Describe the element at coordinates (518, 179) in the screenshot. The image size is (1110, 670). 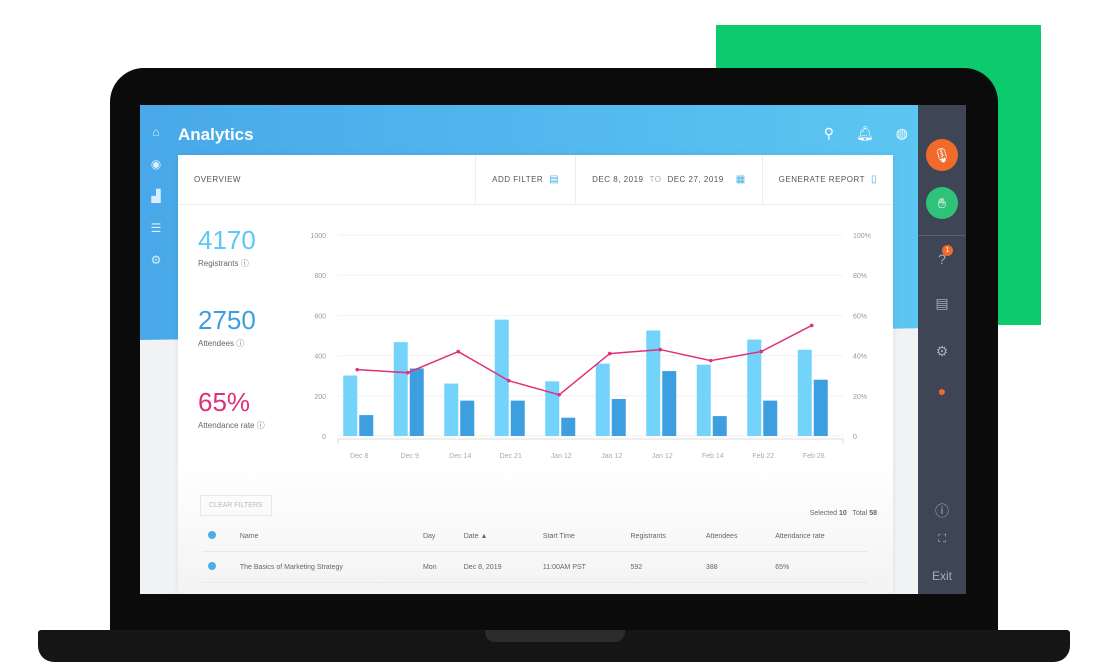
I see `add-filter-label: ADD FILTER` at that location.